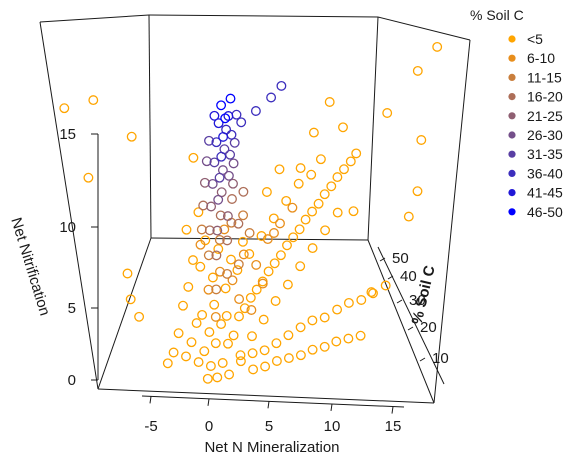 This screenshot has height=457, width=569. I want to click on z-tick-label: 40, so click(408, 276).